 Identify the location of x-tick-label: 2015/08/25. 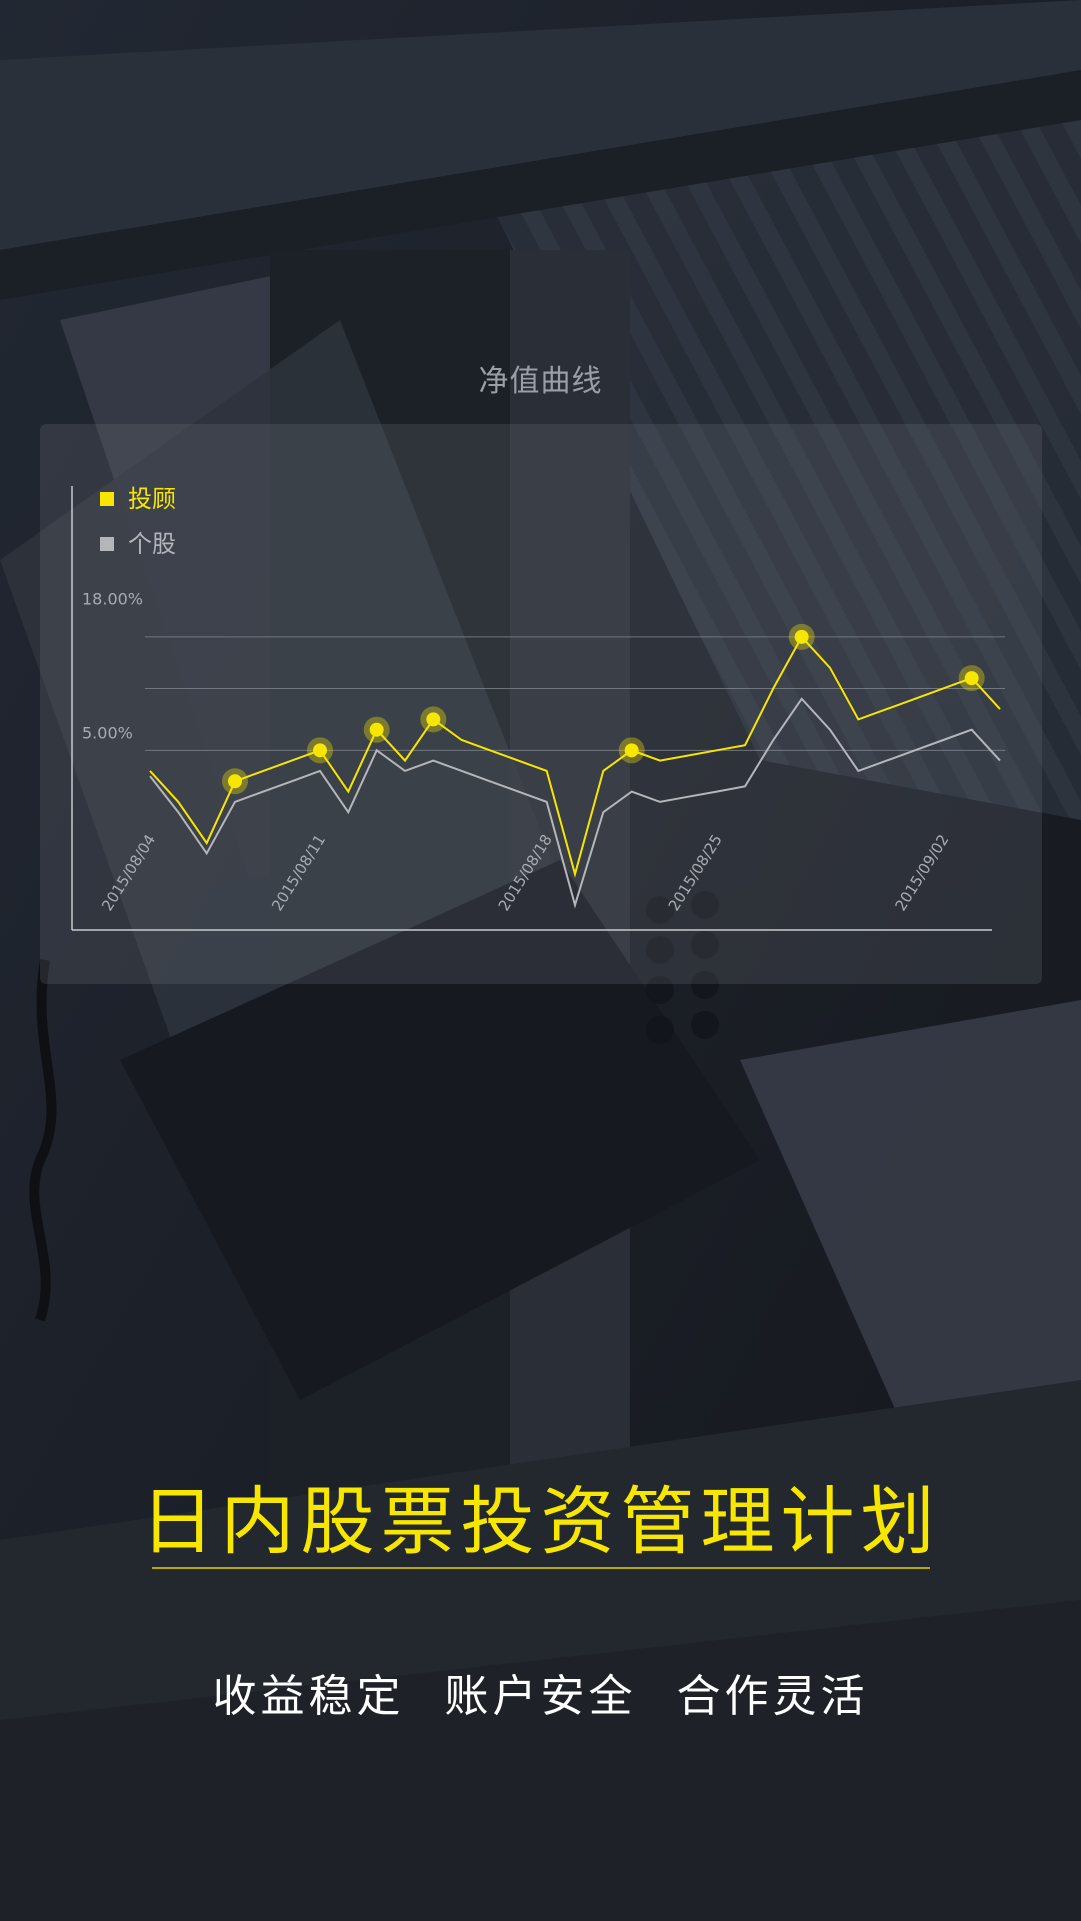
(695, 872).